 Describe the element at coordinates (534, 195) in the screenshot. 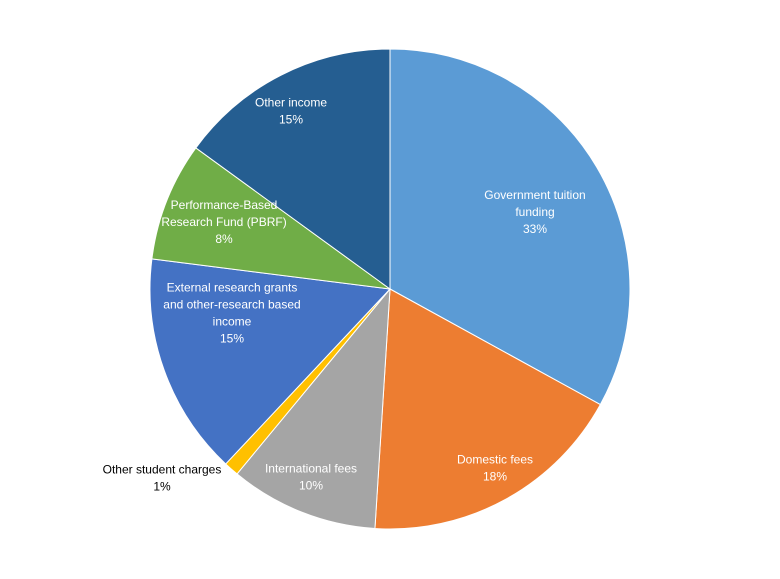

I see `slice-name-label: Government tuition` at that location.